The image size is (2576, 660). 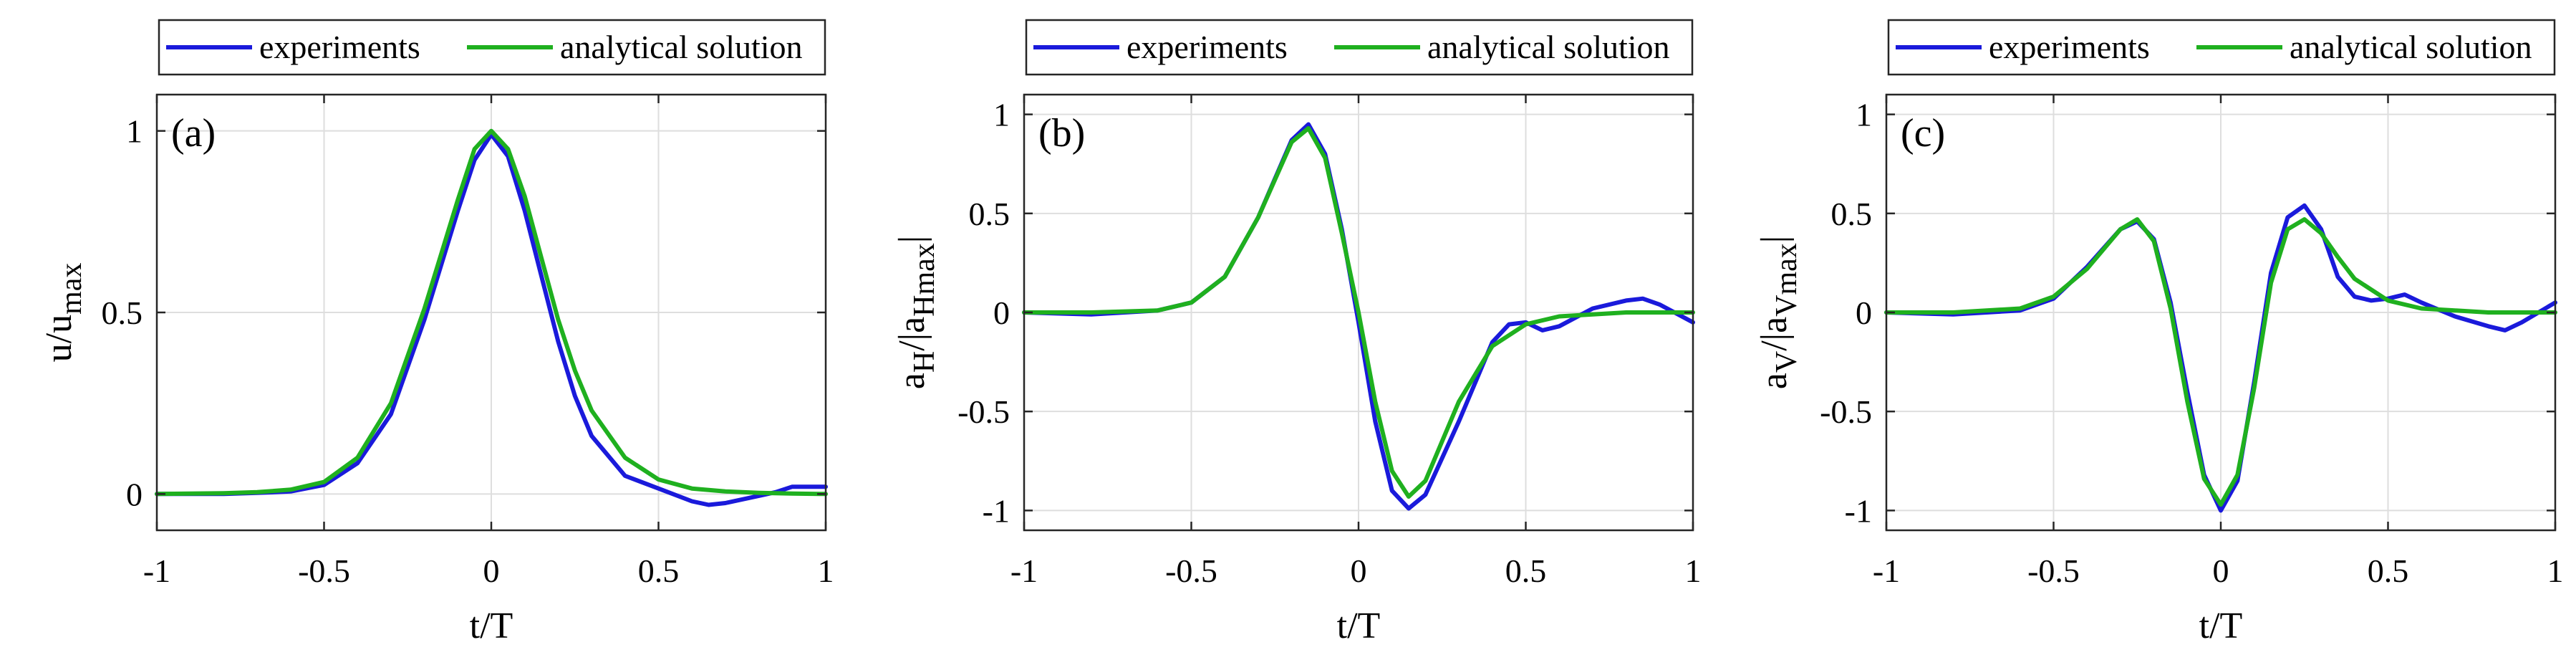 I want to click on y-axis-label-subscript: V, so click(x=1787, y=362).